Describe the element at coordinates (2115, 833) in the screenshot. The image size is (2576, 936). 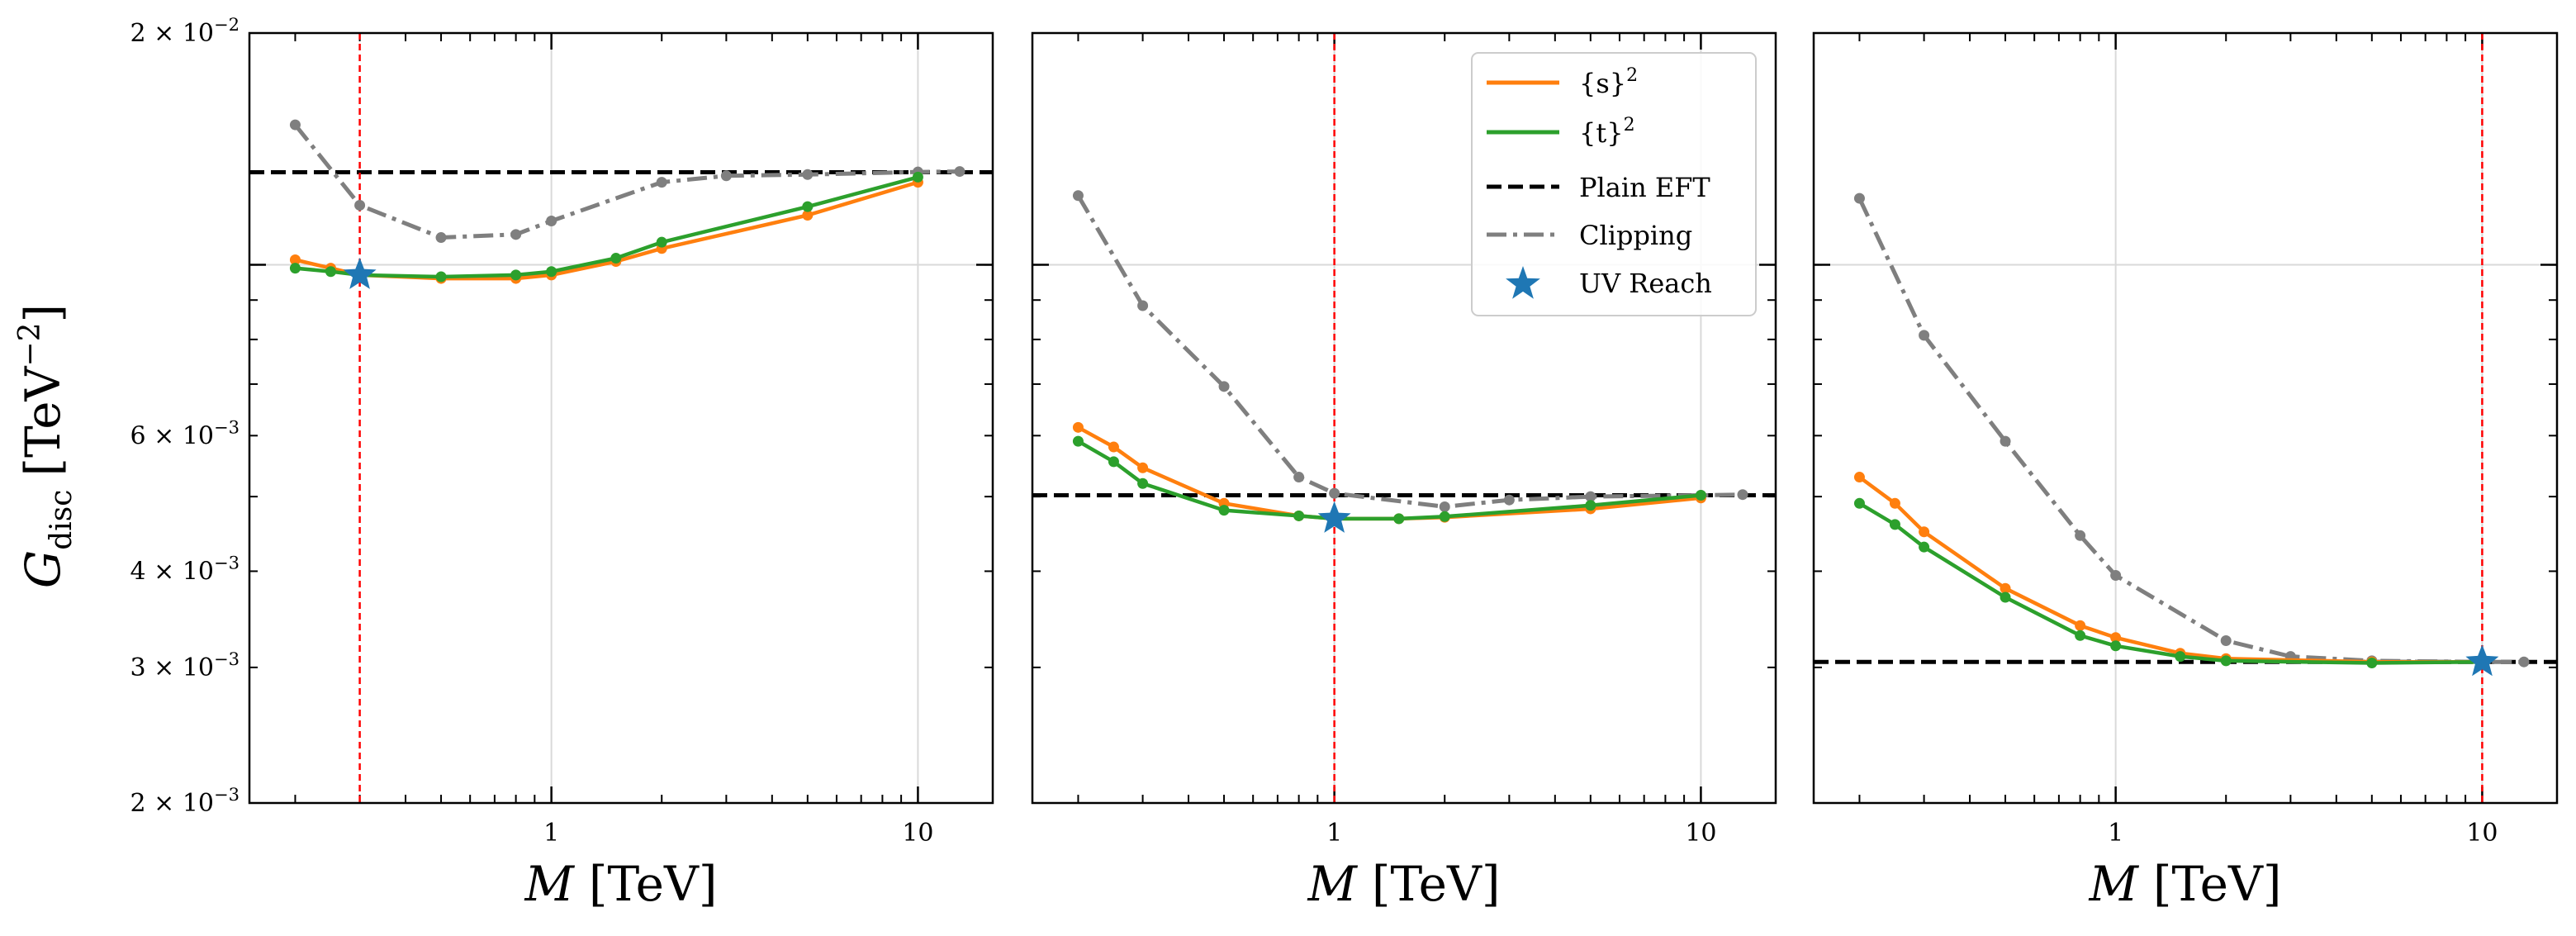
I see `panel-3-xtick-label: 1` at that location.